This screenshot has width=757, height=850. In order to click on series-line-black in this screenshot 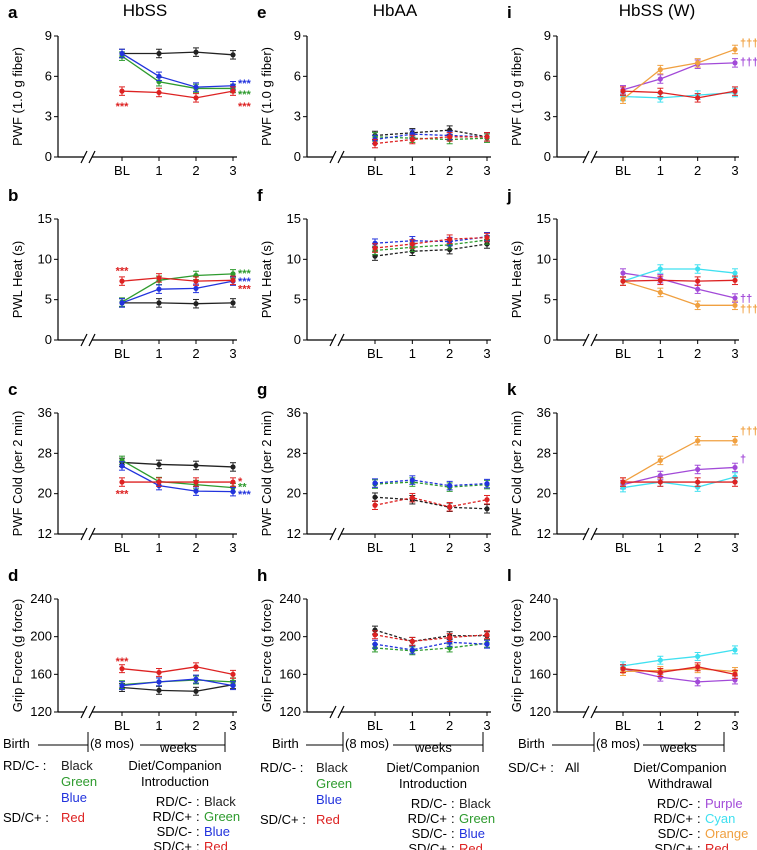, I will do `click(177, 464)`.